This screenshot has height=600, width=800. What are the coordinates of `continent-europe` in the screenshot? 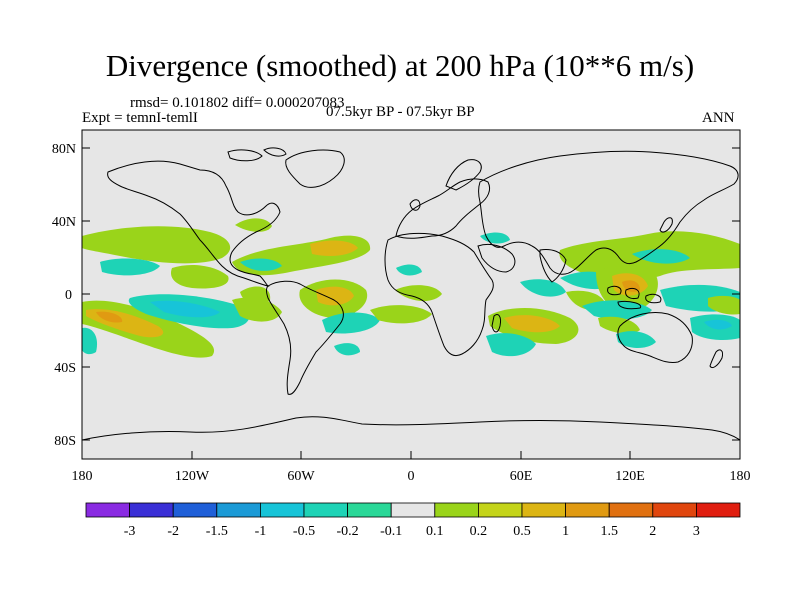 It's located at (443, 208).